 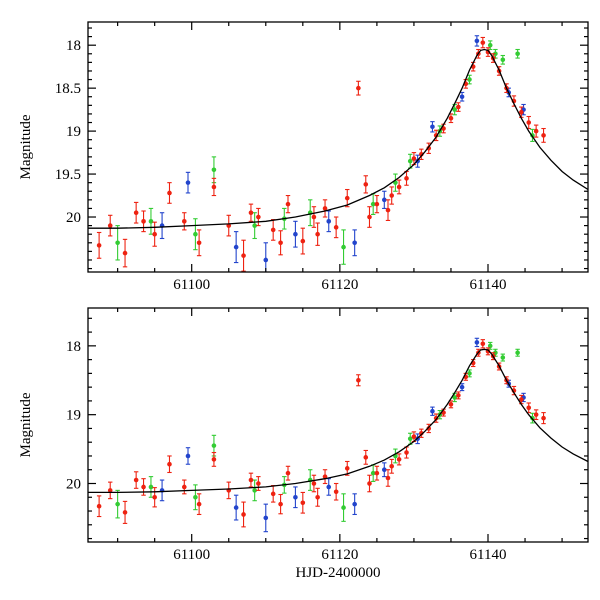 What do you see at coordinates (73, 416) in the screenshot?
I see `y-tick-label: 19` at bounding box center [73, 416].